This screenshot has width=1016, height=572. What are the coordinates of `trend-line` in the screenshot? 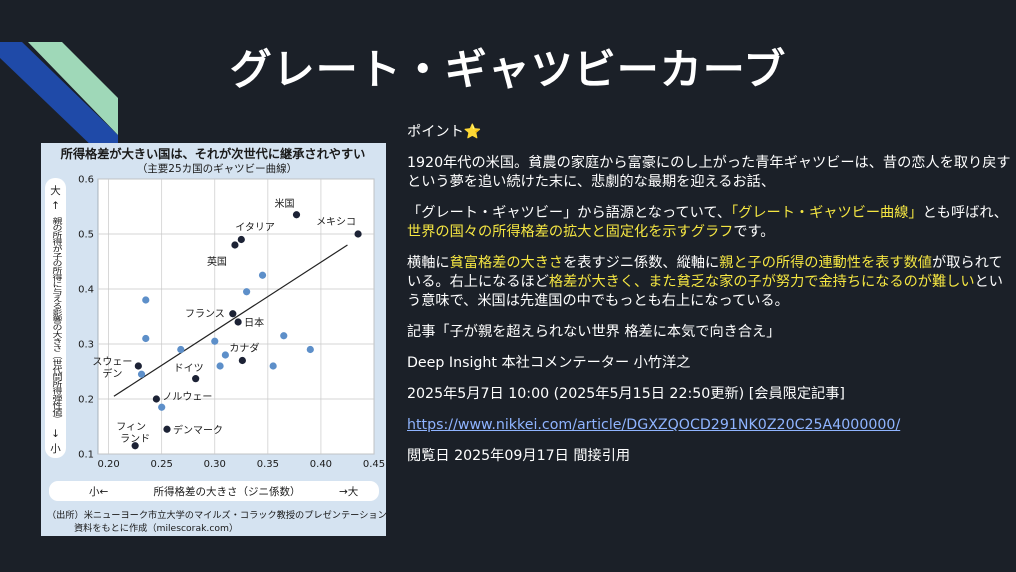 It's located at (230, 320).